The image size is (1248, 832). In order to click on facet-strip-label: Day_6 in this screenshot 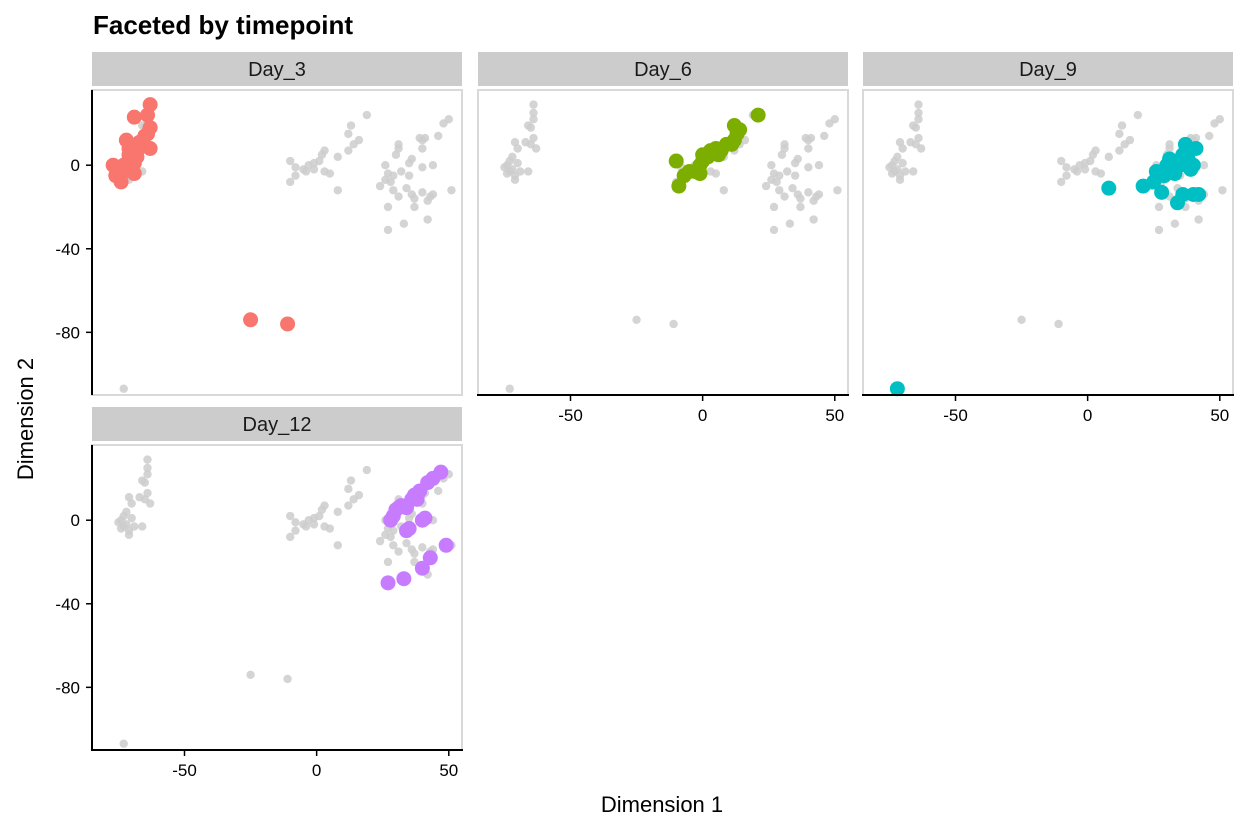, I will do `click(663, 70)`.